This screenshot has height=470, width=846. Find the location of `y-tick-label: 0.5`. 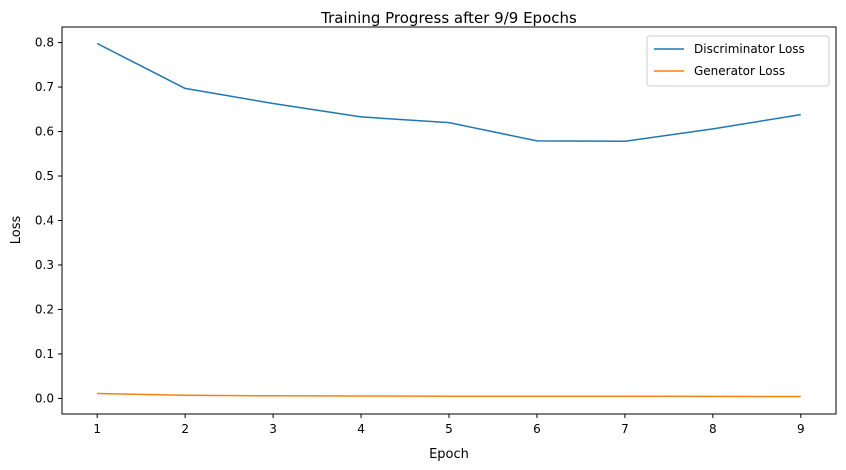

y-tick-label: 0.5 is located at coordinates (44, 176).